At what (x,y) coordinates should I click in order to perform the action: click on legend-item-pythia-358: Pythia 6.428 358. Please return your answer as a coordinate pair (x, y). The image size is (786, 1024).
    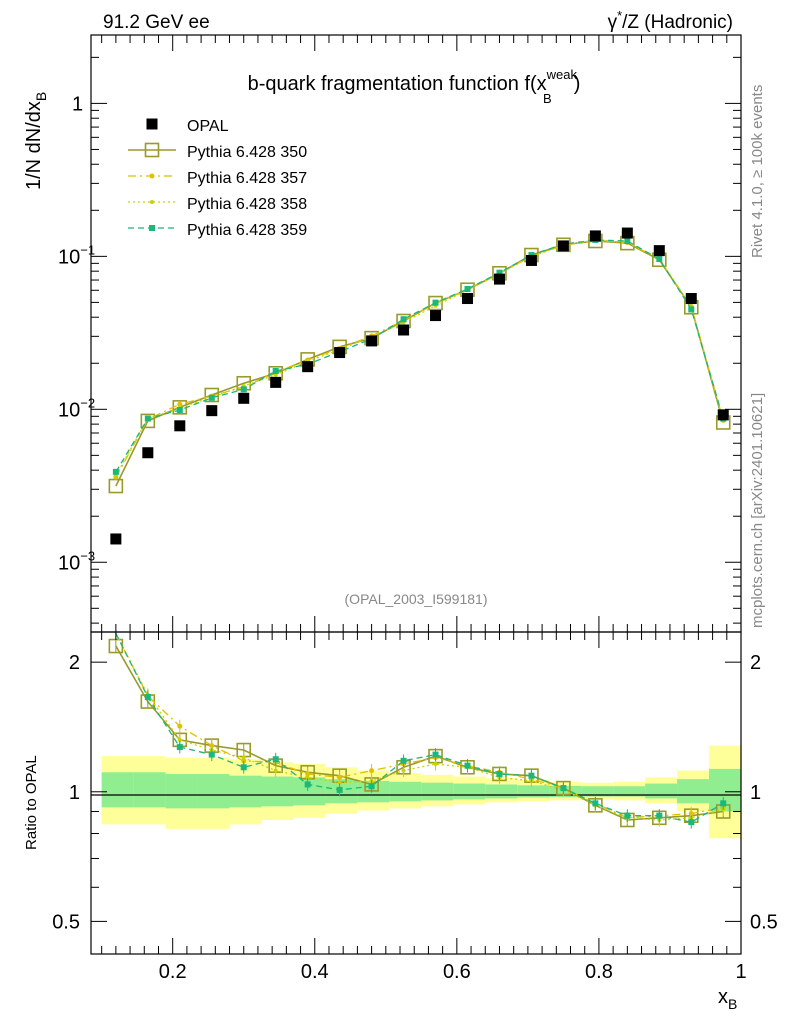
    Looking at the image, I should click on (217, 204).